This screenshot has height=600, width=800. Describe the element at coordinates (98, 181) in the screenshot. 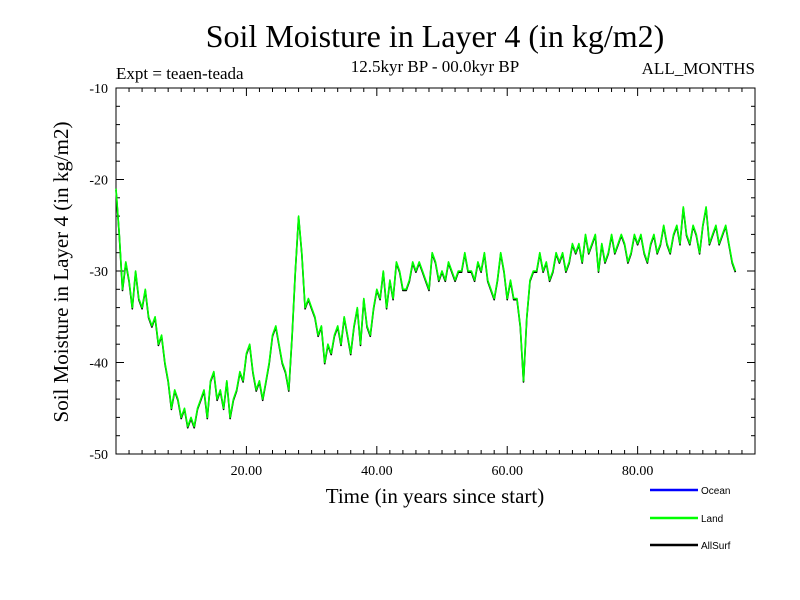

I see `y-tick-label: -20` at that location.